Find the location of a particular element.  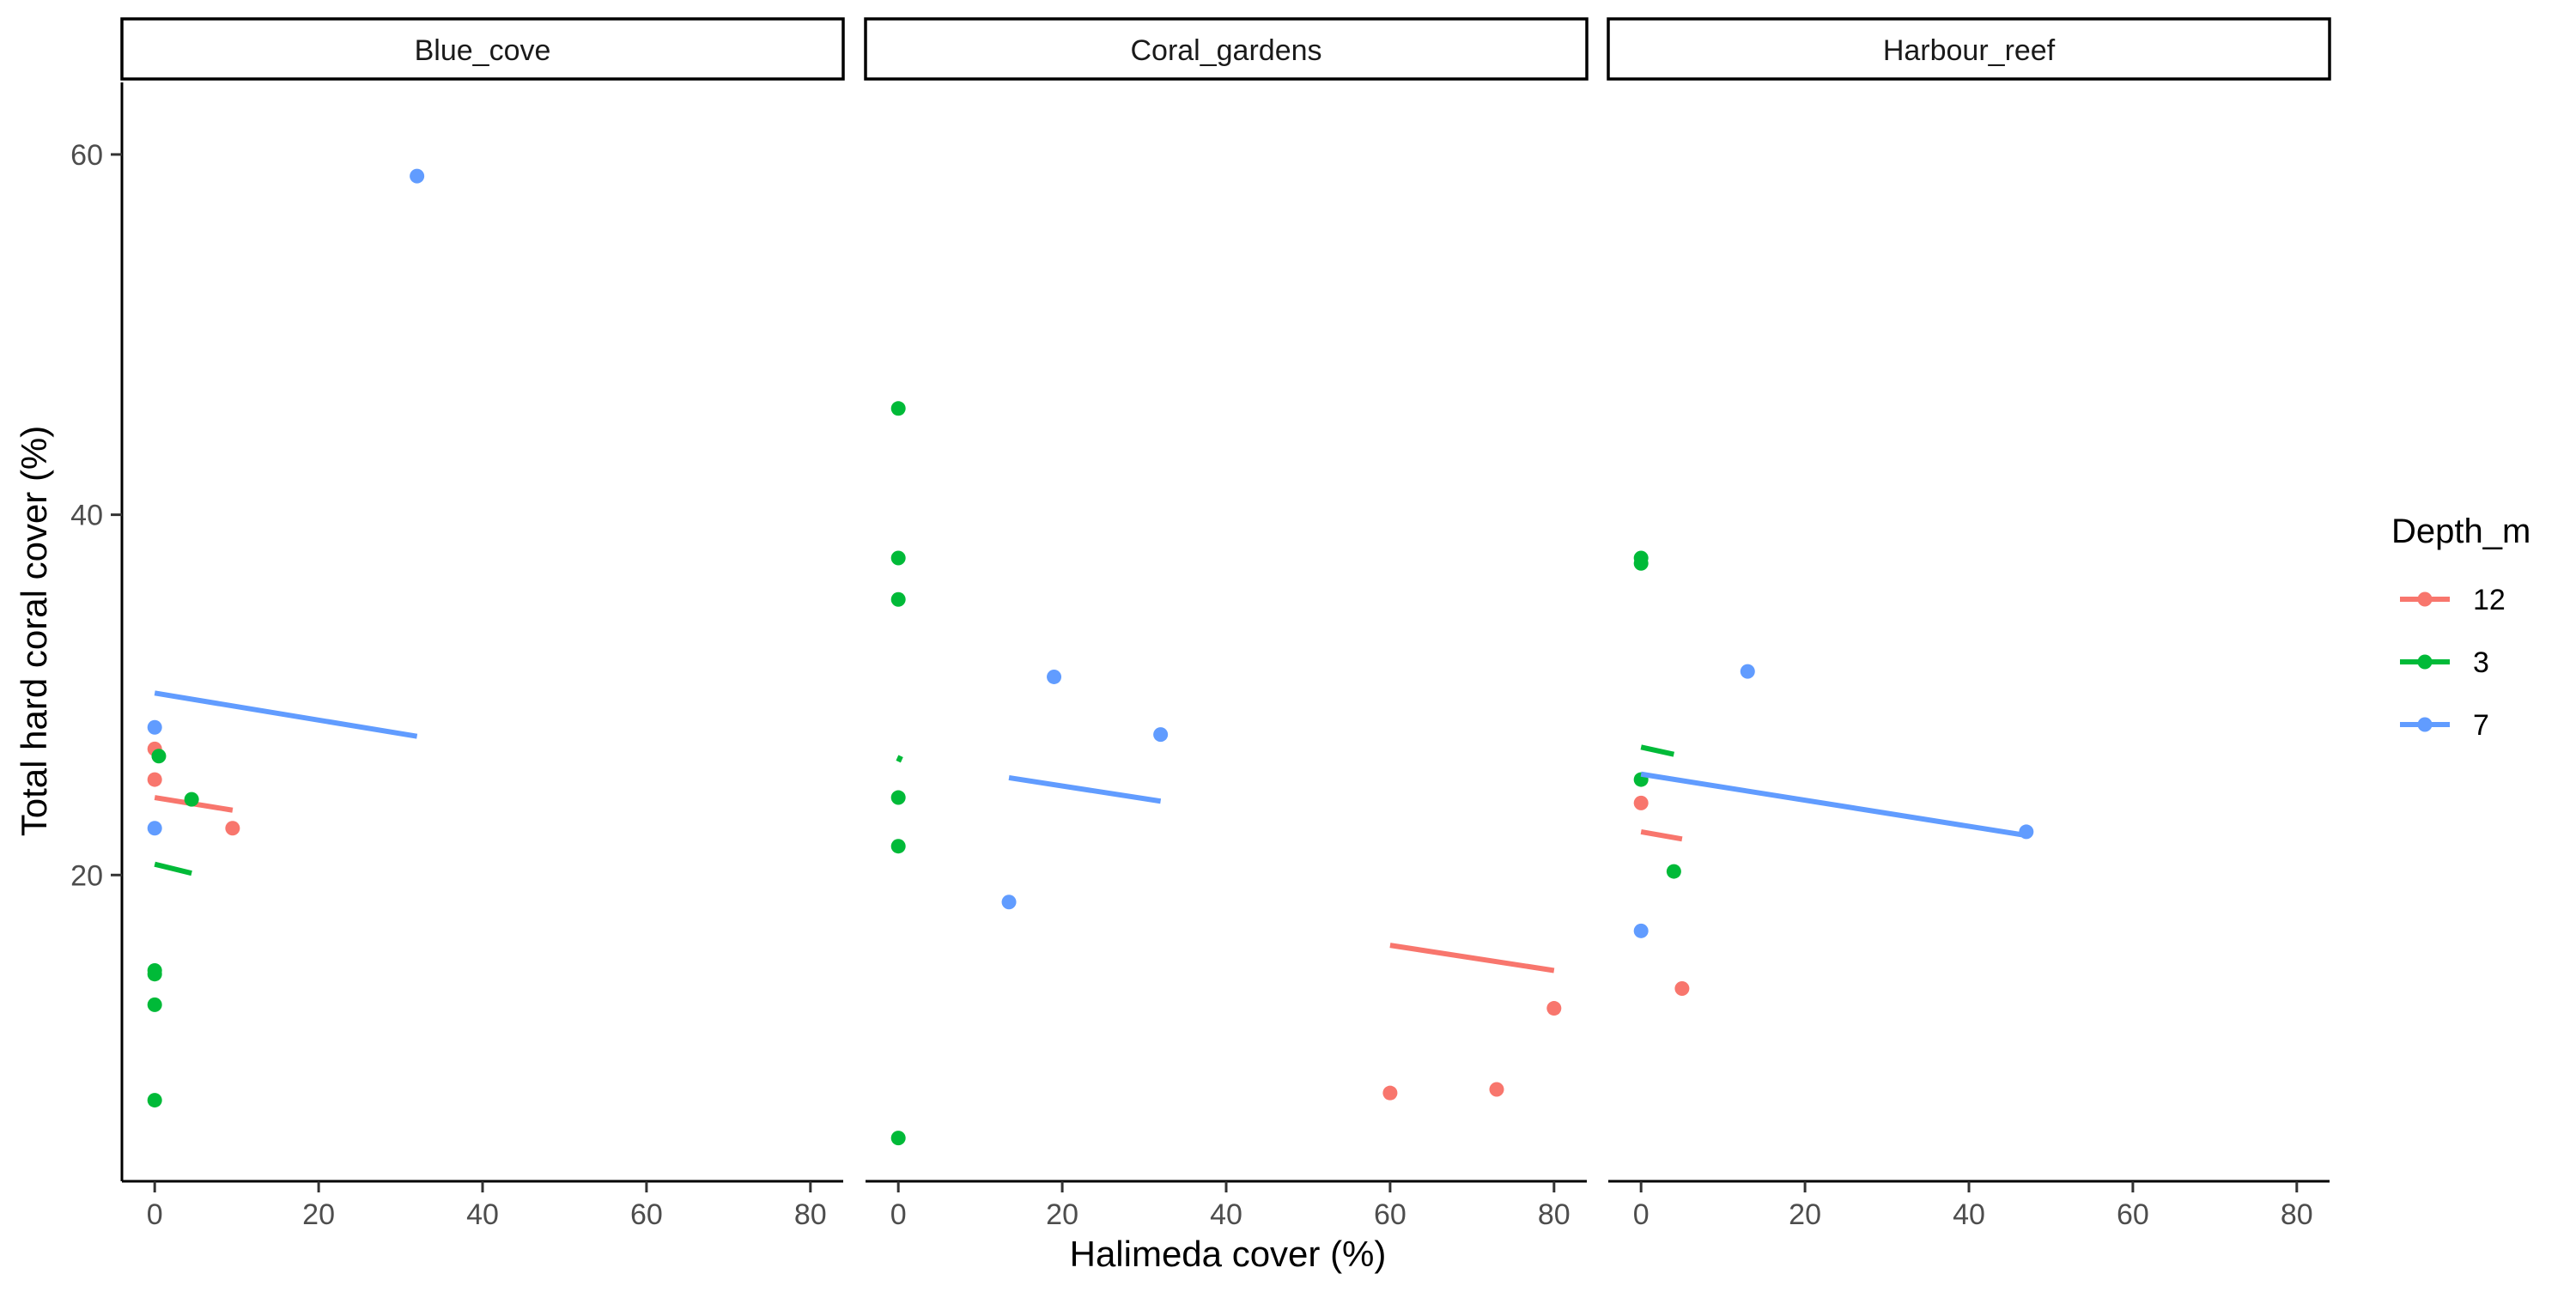

legend-entry-3: 3 is located at coordinates (2444, 662).